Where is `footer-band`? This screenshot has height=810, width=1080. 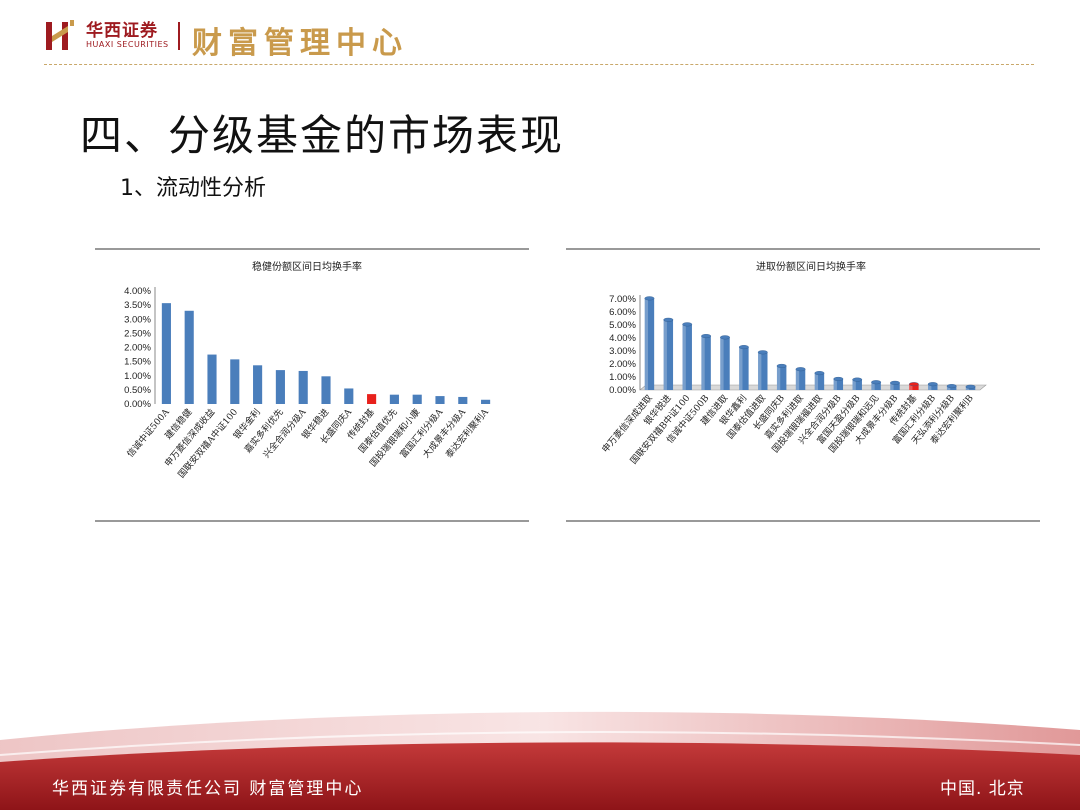
footer-band is located at coordinates (540, 760).